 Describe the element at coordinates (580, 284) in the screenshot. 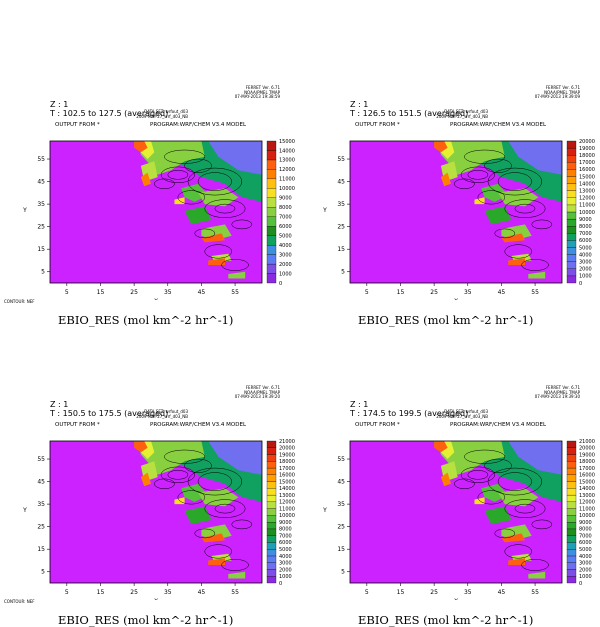

I see `colorbar-level-label: 0` at that location.